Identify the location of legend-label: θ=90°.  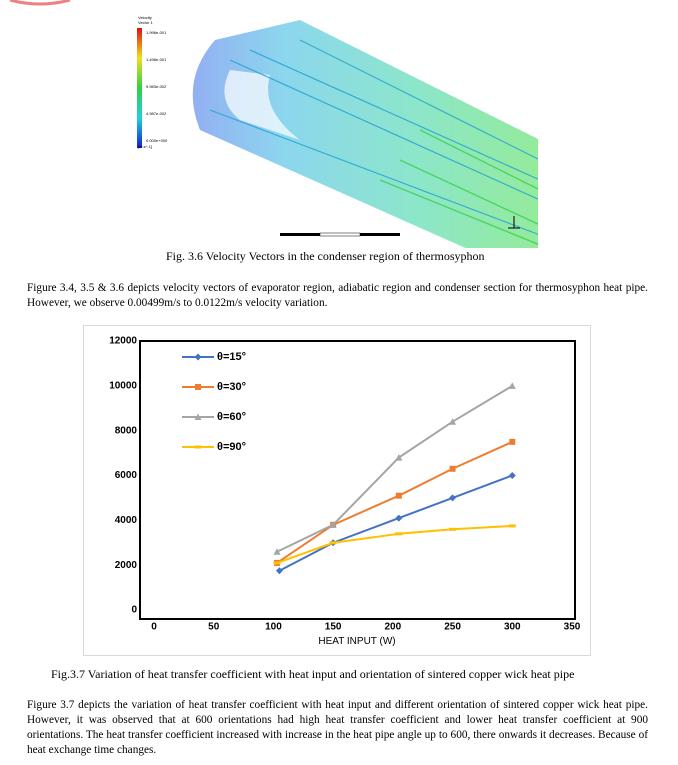
(231, 447).